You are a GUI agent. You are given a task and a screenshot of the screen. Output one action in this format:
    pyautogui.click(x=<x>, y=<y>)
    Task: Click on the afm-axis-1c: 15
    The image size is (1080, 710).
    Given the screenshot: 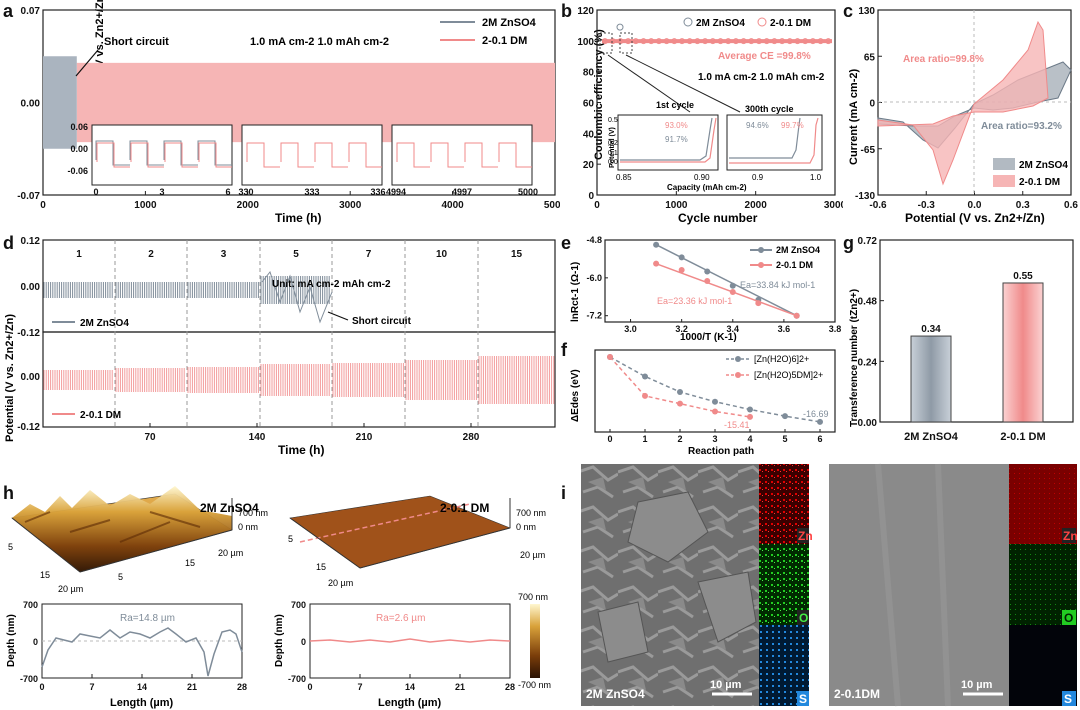 What is the action you would take?
    pyautogui.click(x=321, y=567)
    